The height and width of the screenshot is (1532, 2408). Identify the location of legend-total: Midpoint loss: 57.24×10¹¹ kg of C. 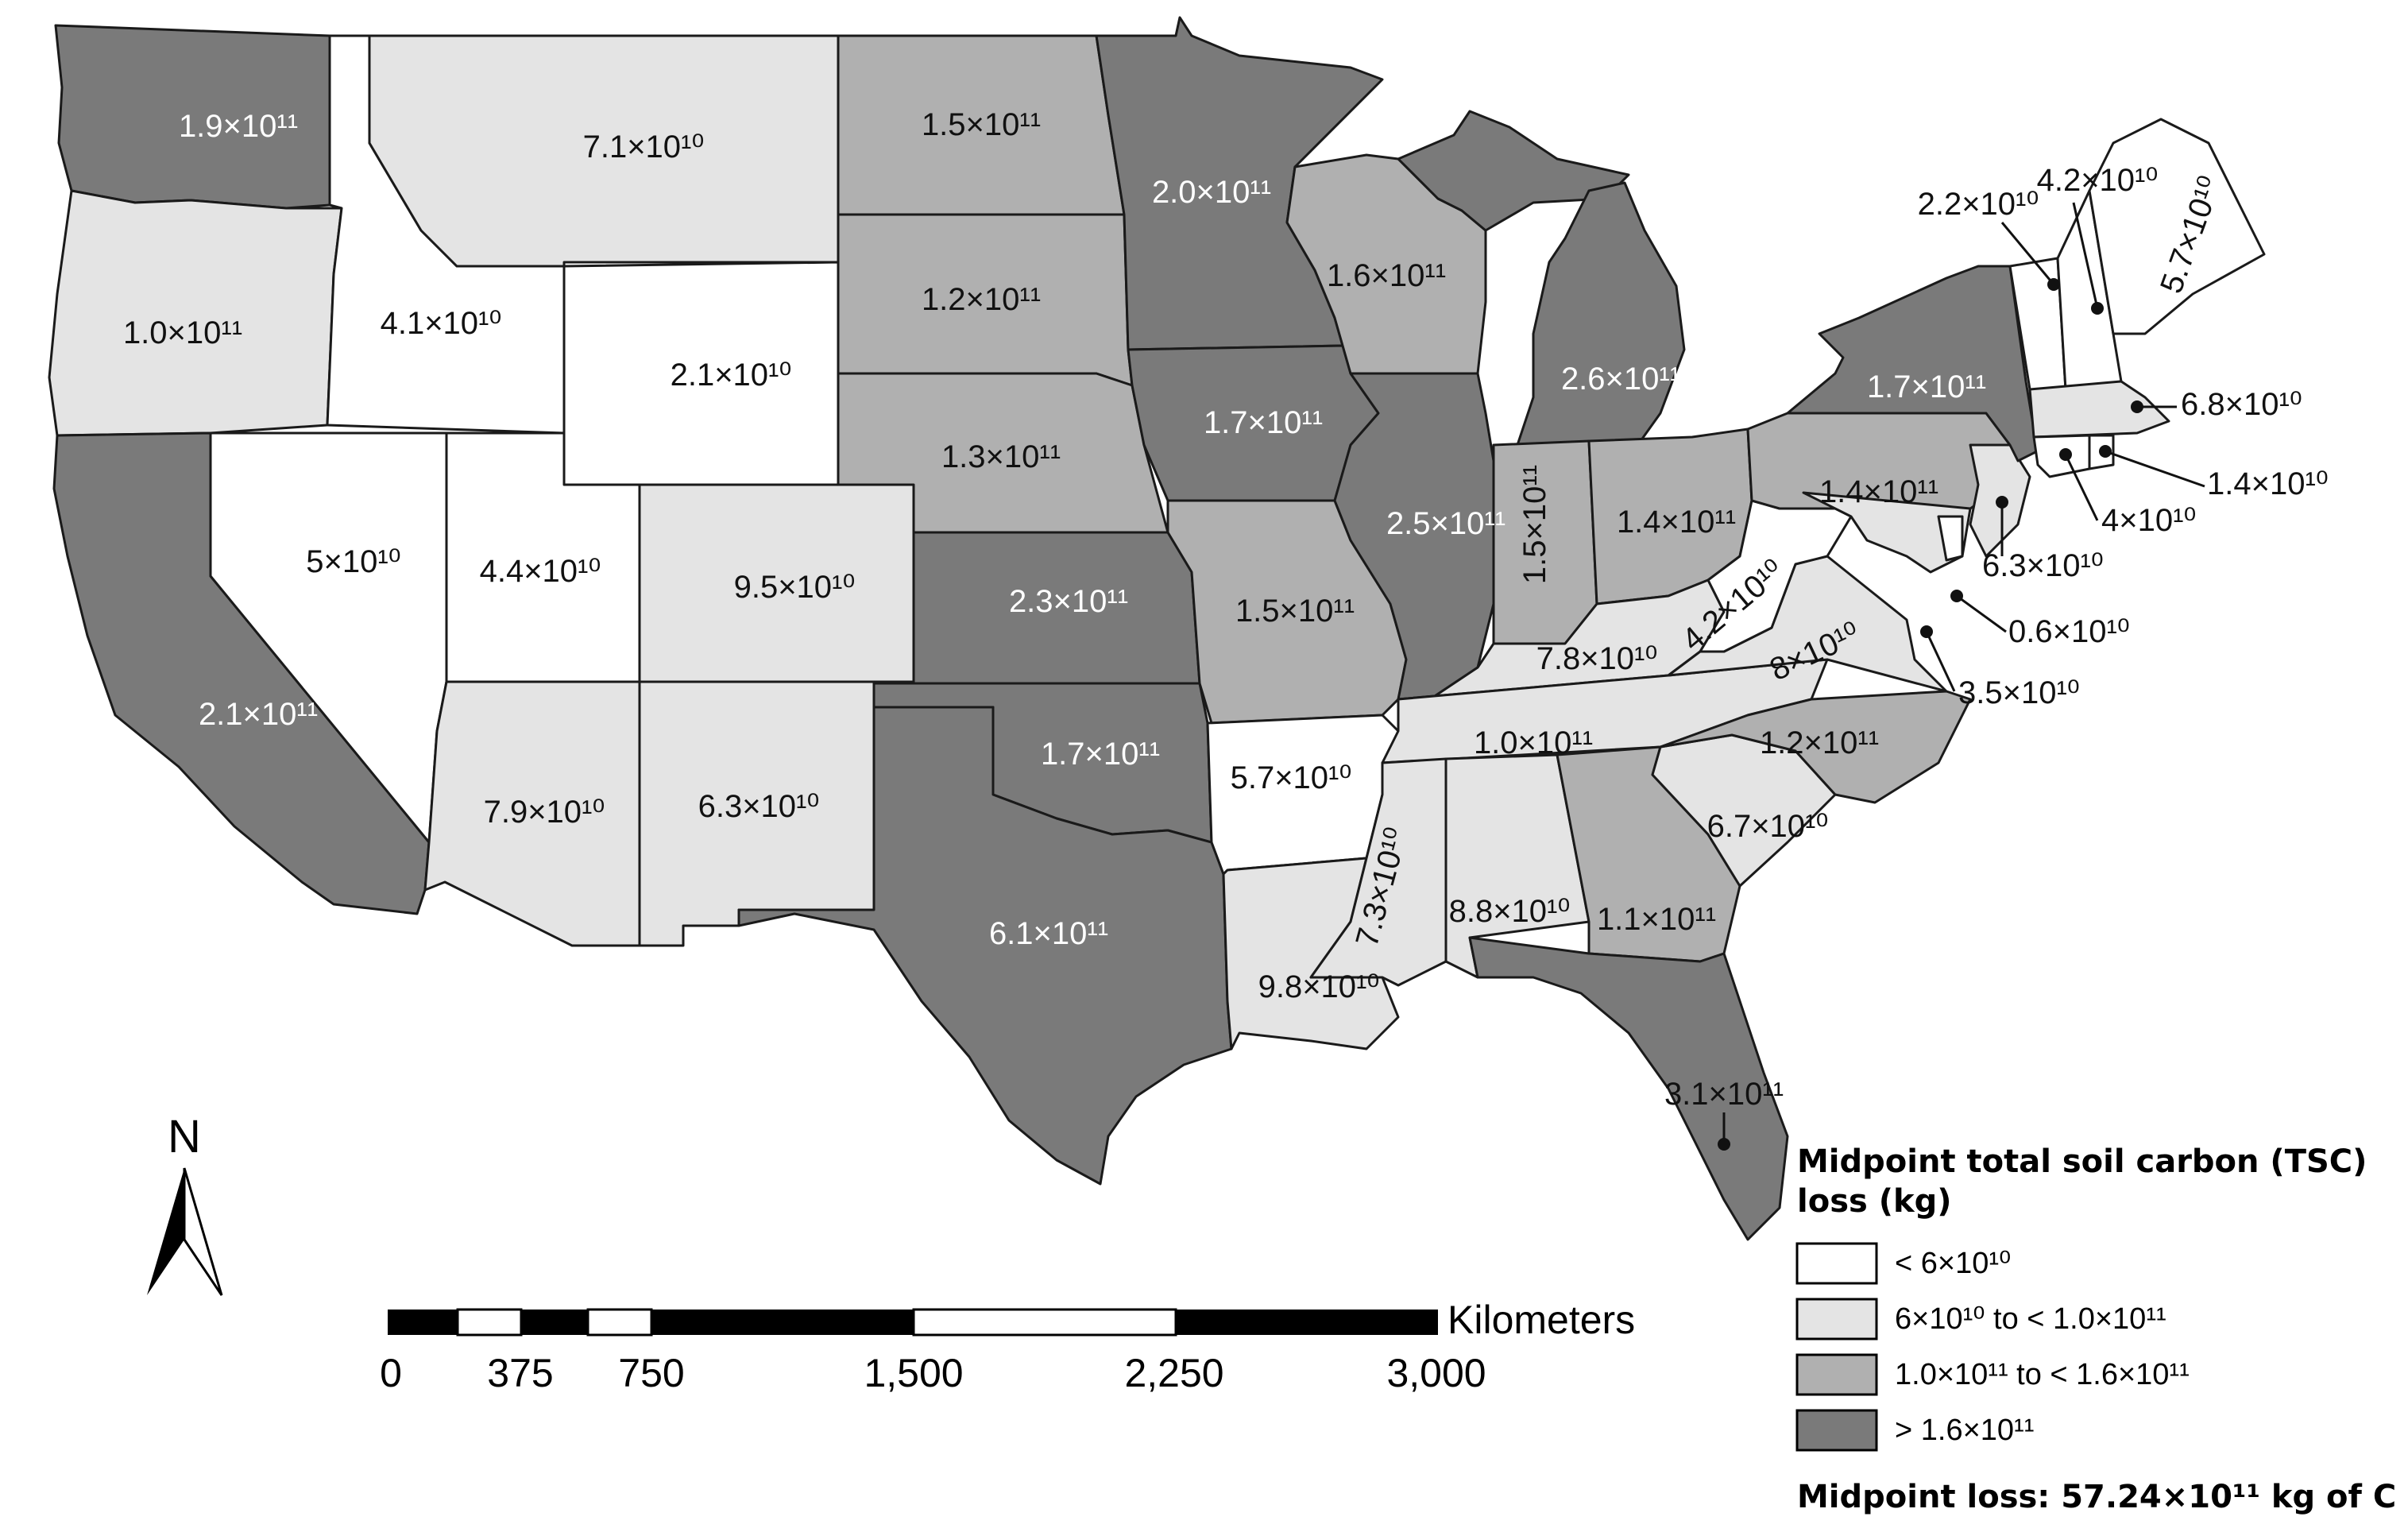
(2096, 1497).